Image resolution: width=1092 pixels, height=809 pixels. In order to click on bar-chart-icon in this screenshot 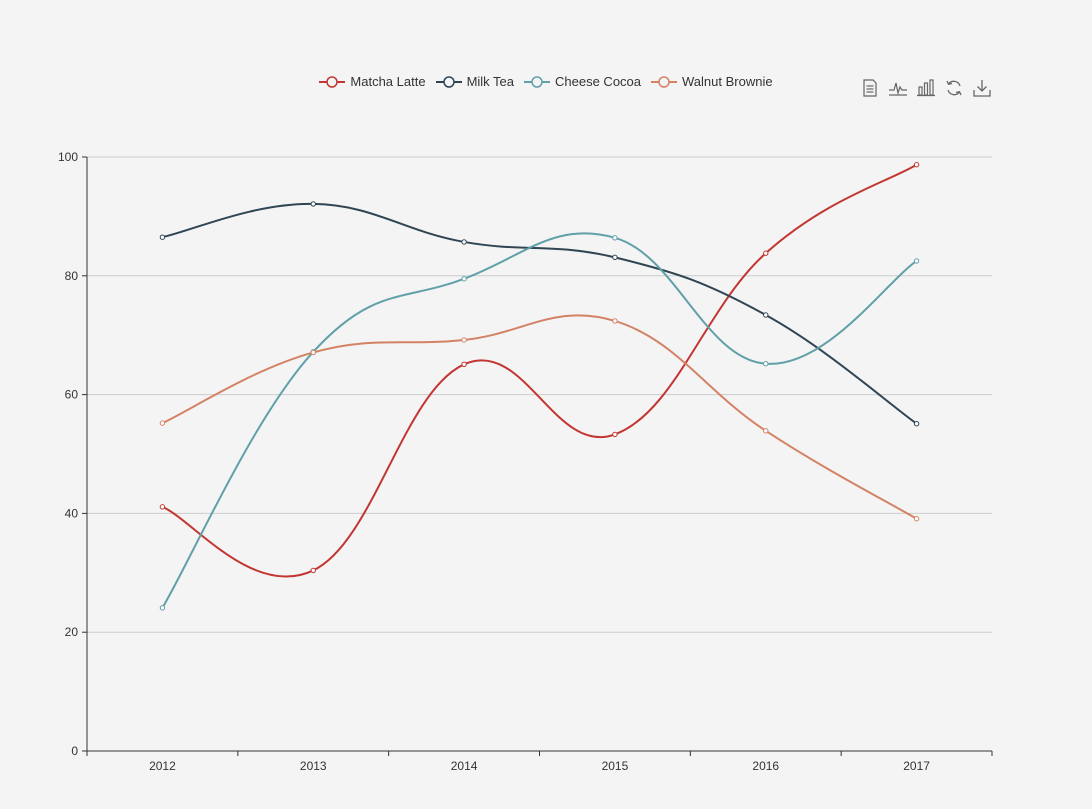, I will do `click(926, 88)`.